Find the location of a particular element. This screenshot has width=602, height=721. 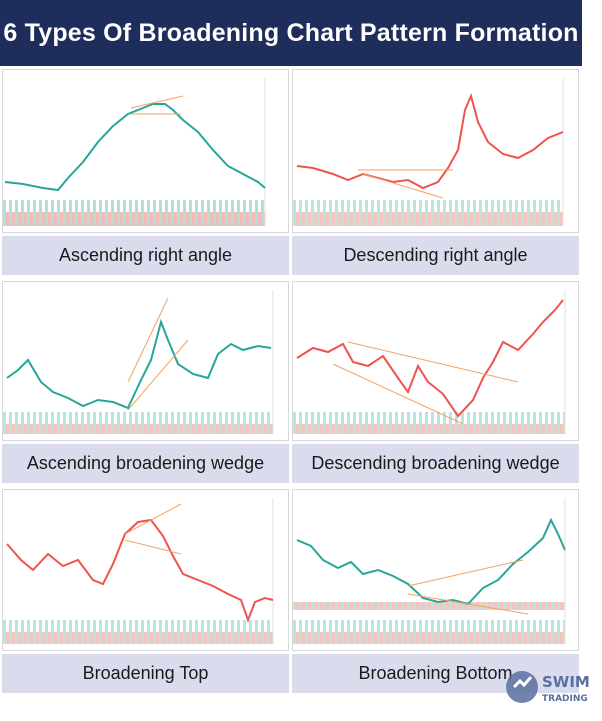

caption: Ascending right angle is located at coordinates (145, 255).